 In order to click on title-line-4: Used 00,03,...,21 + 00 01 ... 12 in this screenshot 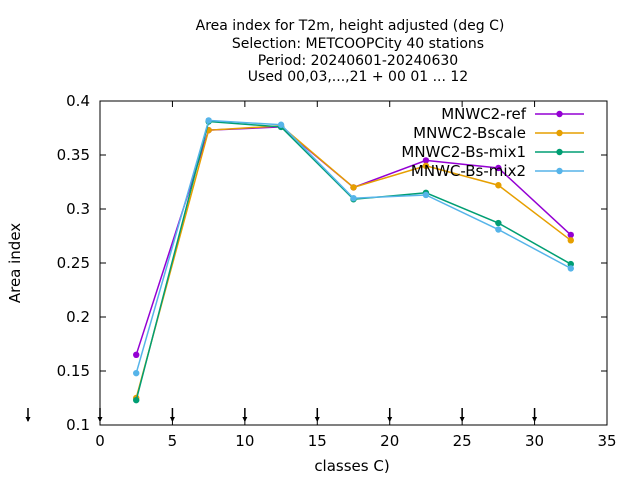, I will do `click(358, 77)`.